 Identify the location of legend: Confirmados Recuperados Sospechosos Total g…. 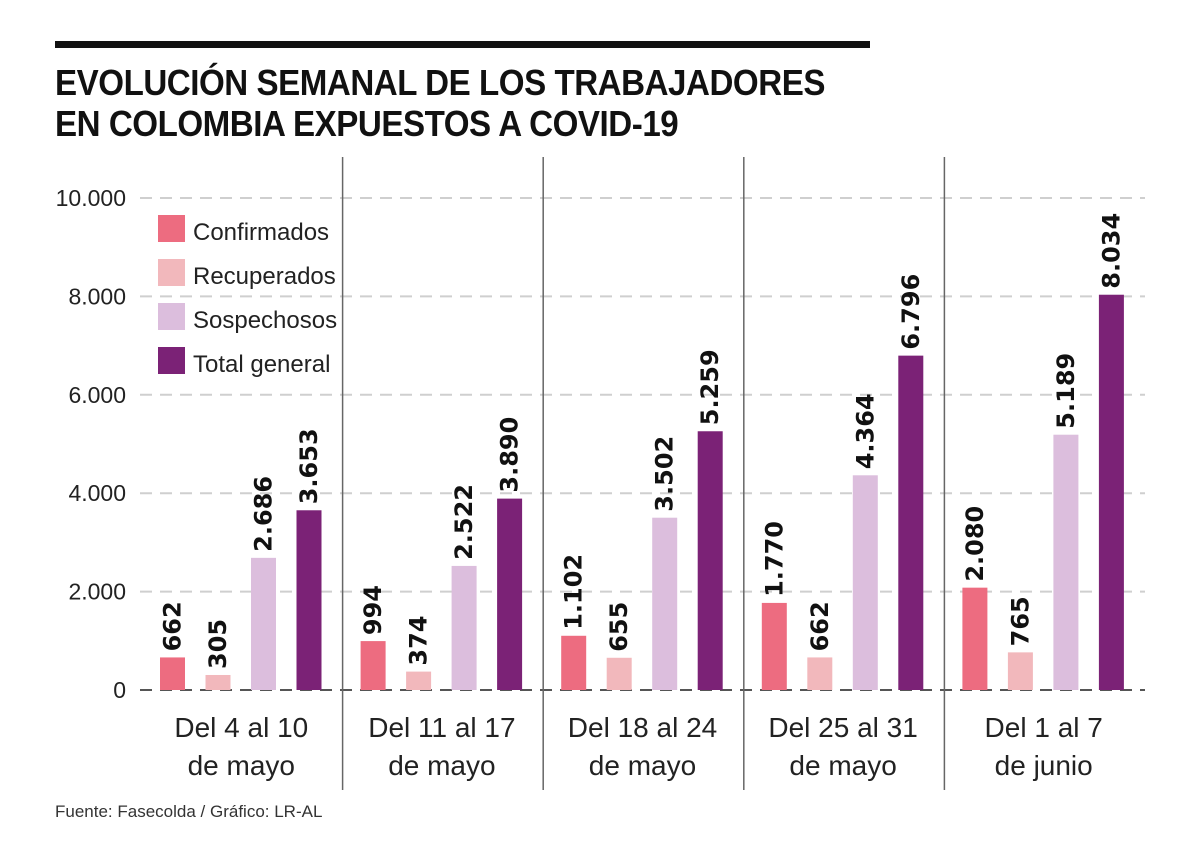
(247, 296).